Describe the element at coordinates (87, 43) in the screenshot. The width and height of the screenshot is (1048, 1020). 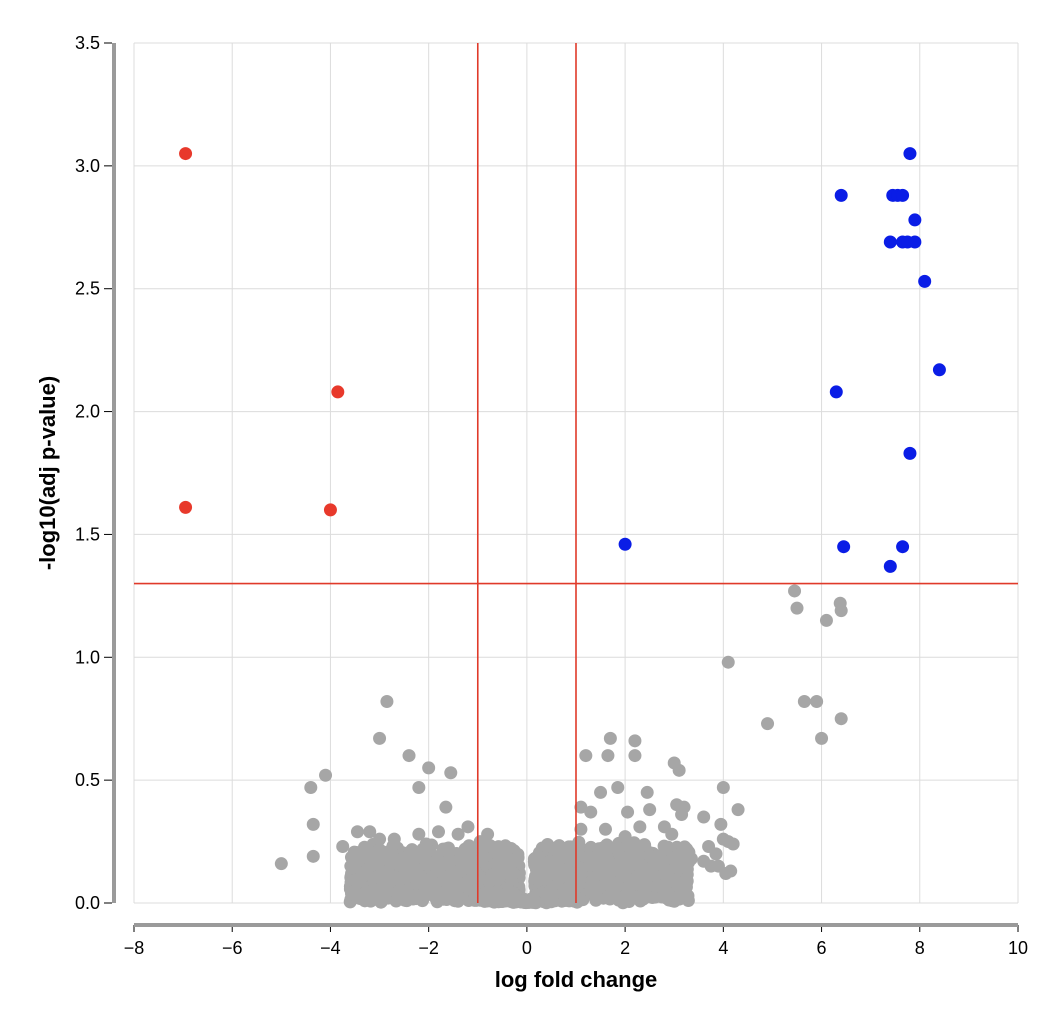
I see `y-tick-label: 3.5` at that location.